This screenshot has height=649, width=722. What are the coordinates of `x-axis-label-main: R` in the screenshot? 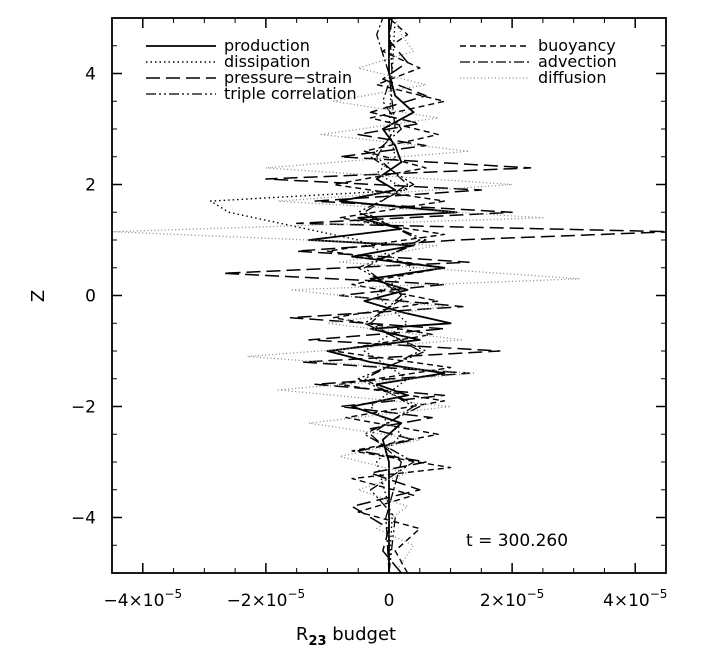 It's located at (302, 634).